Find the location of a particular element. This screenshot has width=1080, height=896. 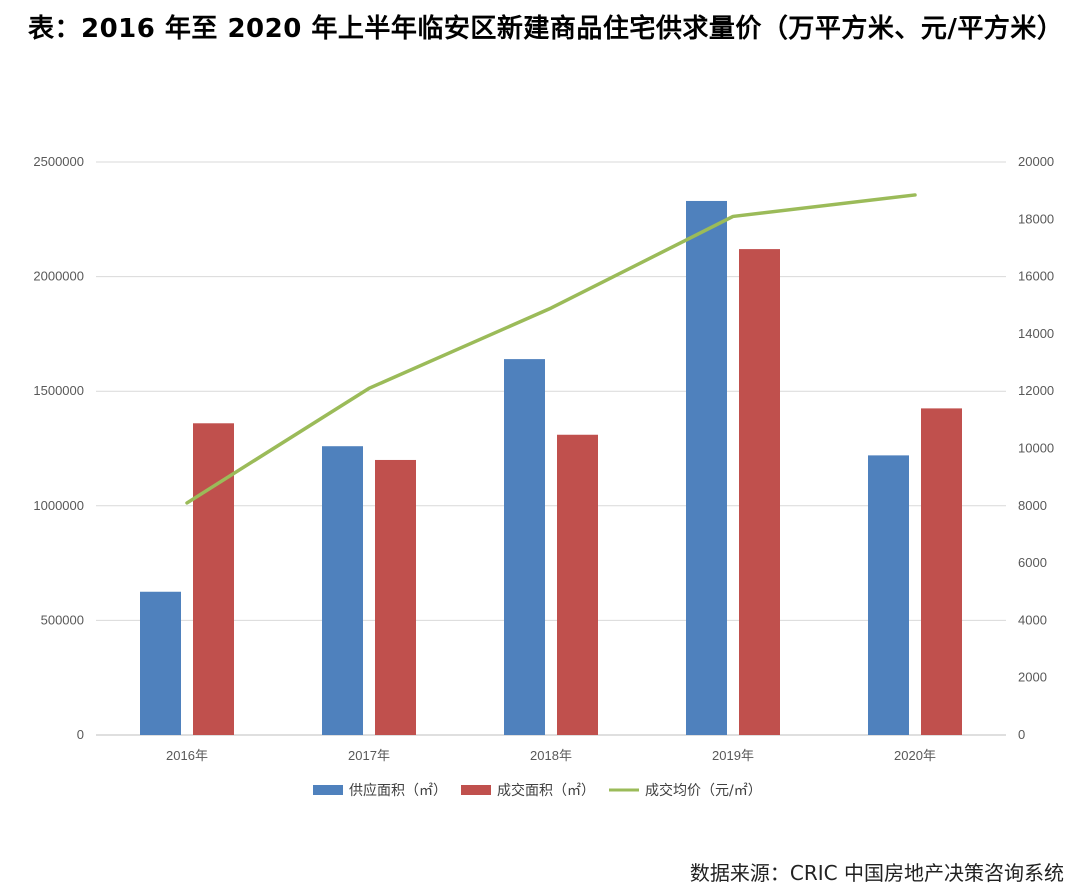

y-right-tick-label: 8000 is located at coordinates (1032, 505).